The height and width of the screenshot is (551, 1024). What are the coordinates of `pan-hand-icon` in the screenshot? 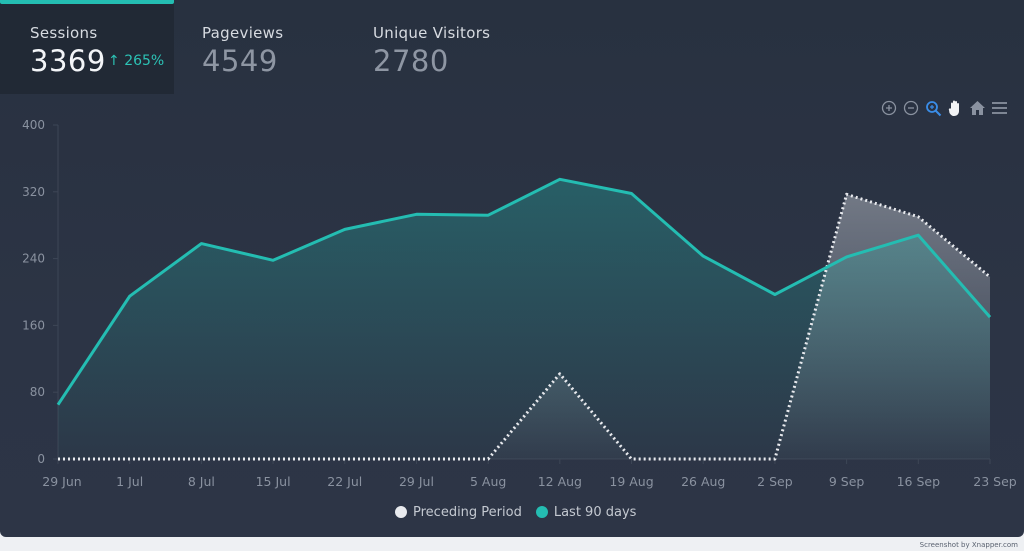 It's located at (955, 108).